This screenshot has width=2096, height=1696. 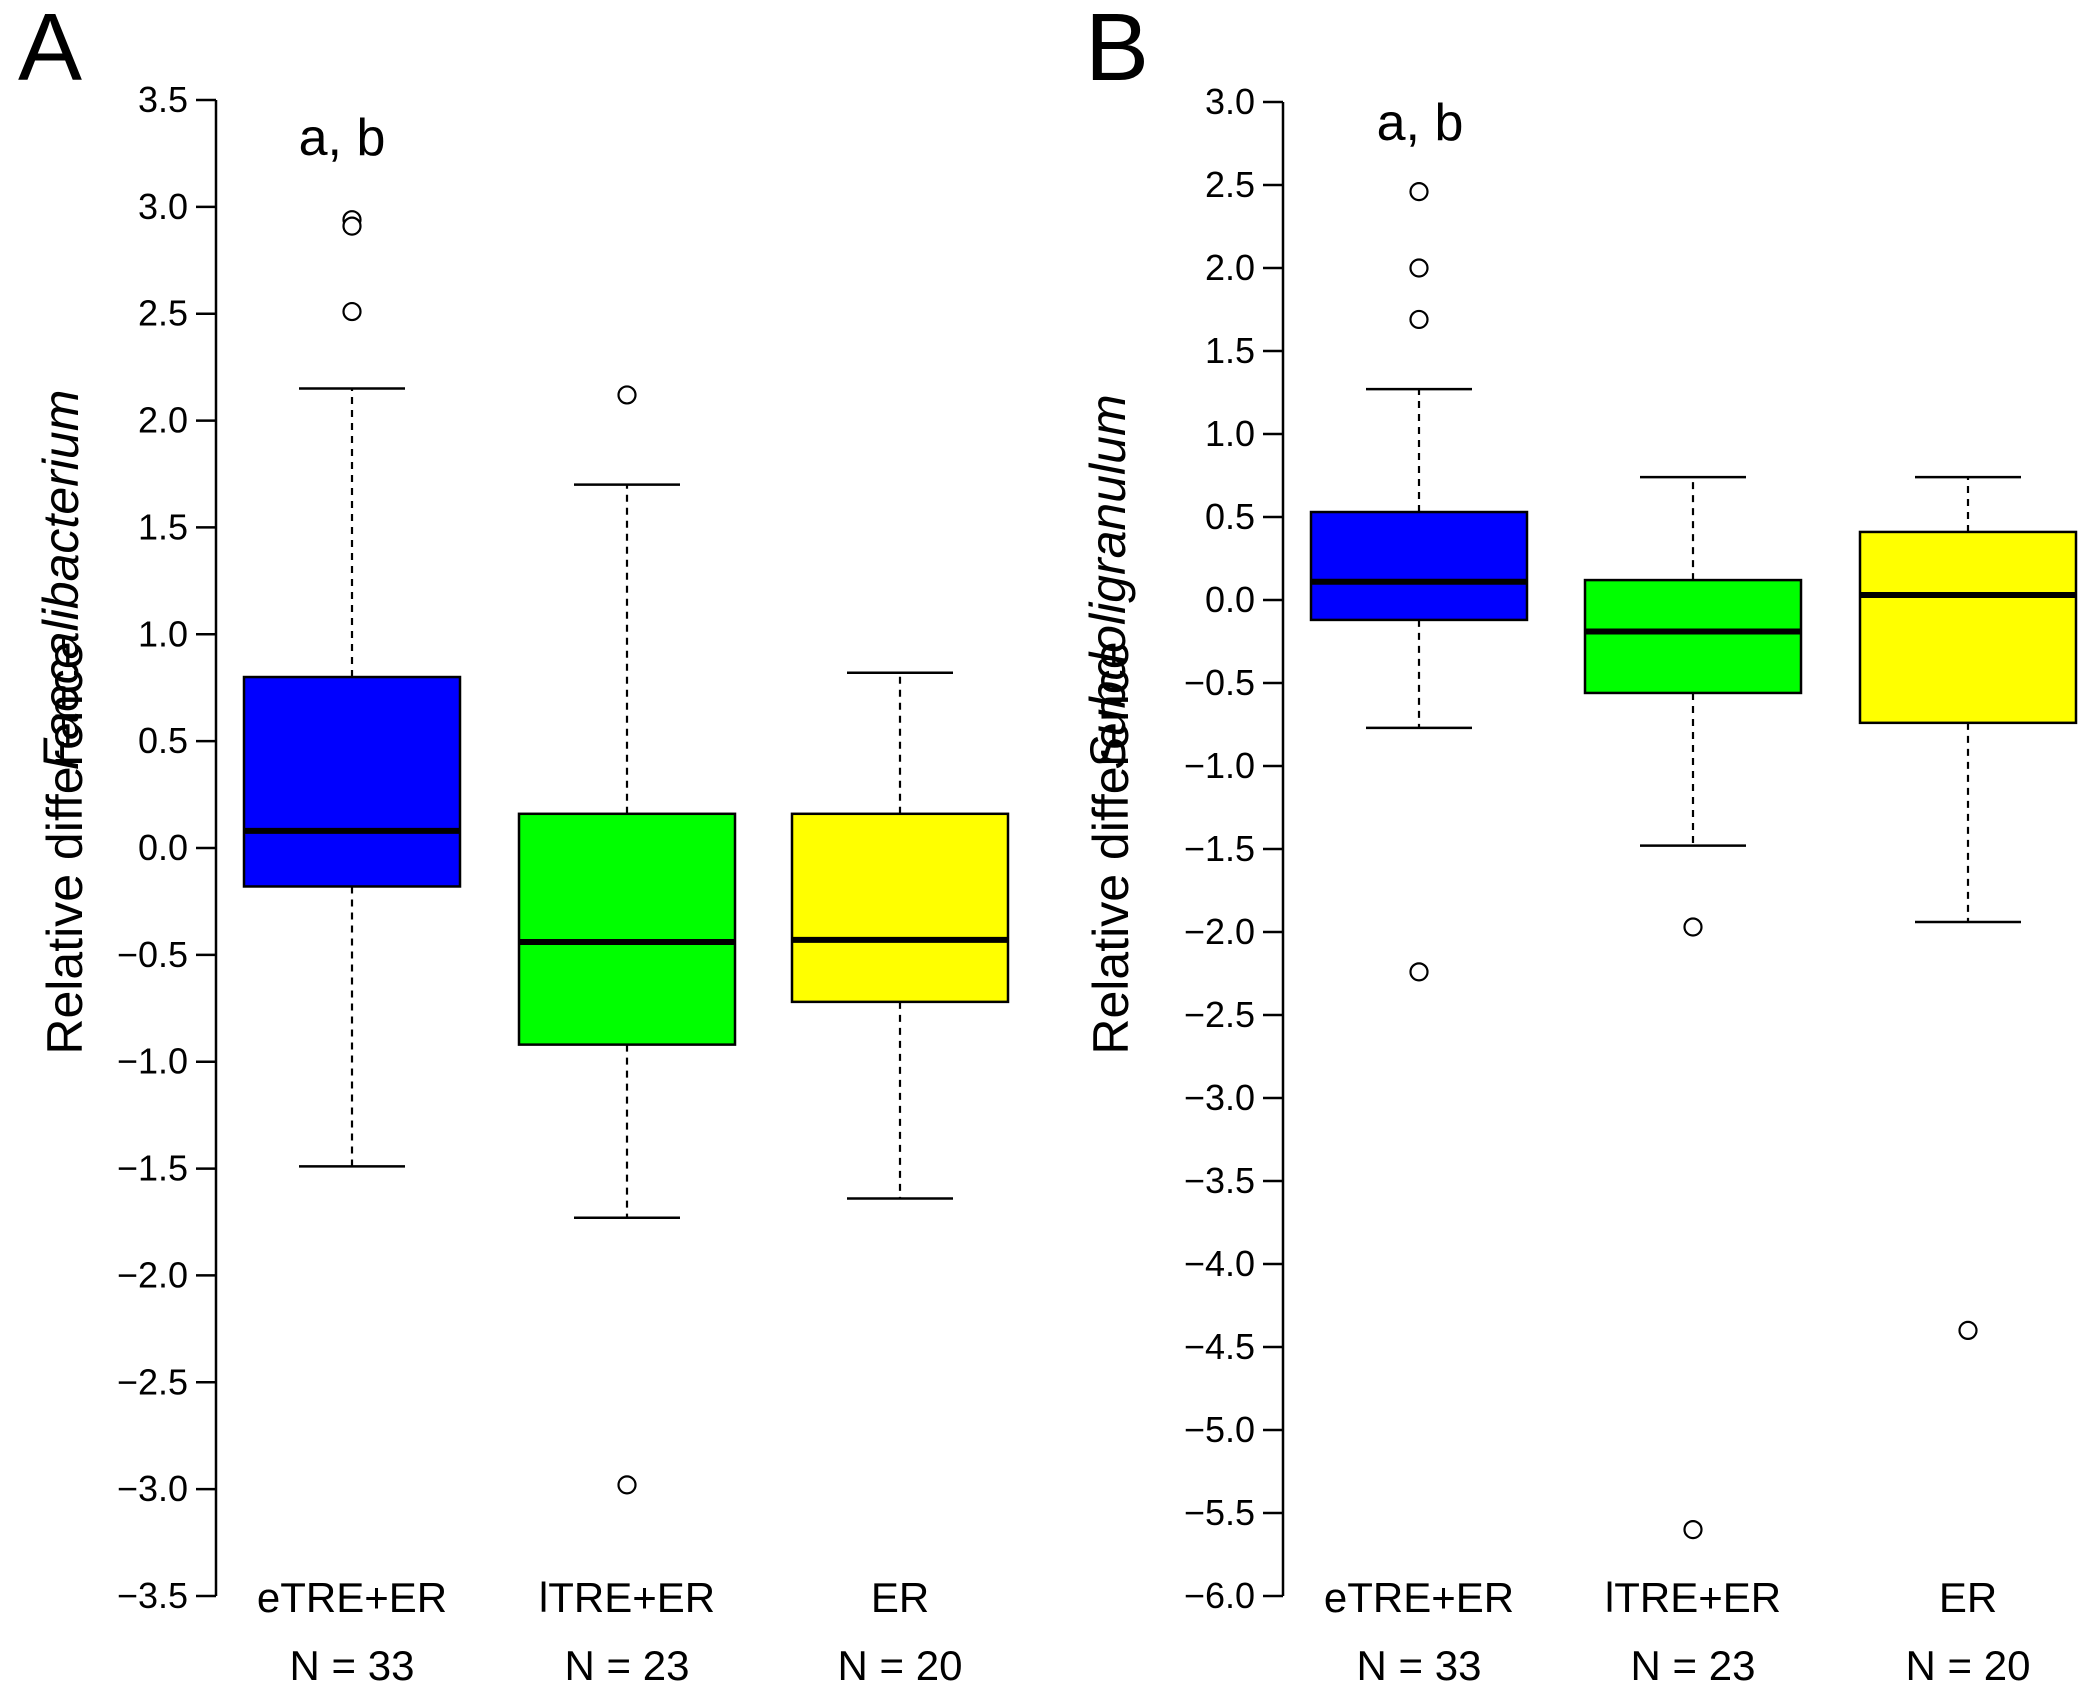 I want to click on y-tick-label: −4.0, so click(x=1219, y=1263).